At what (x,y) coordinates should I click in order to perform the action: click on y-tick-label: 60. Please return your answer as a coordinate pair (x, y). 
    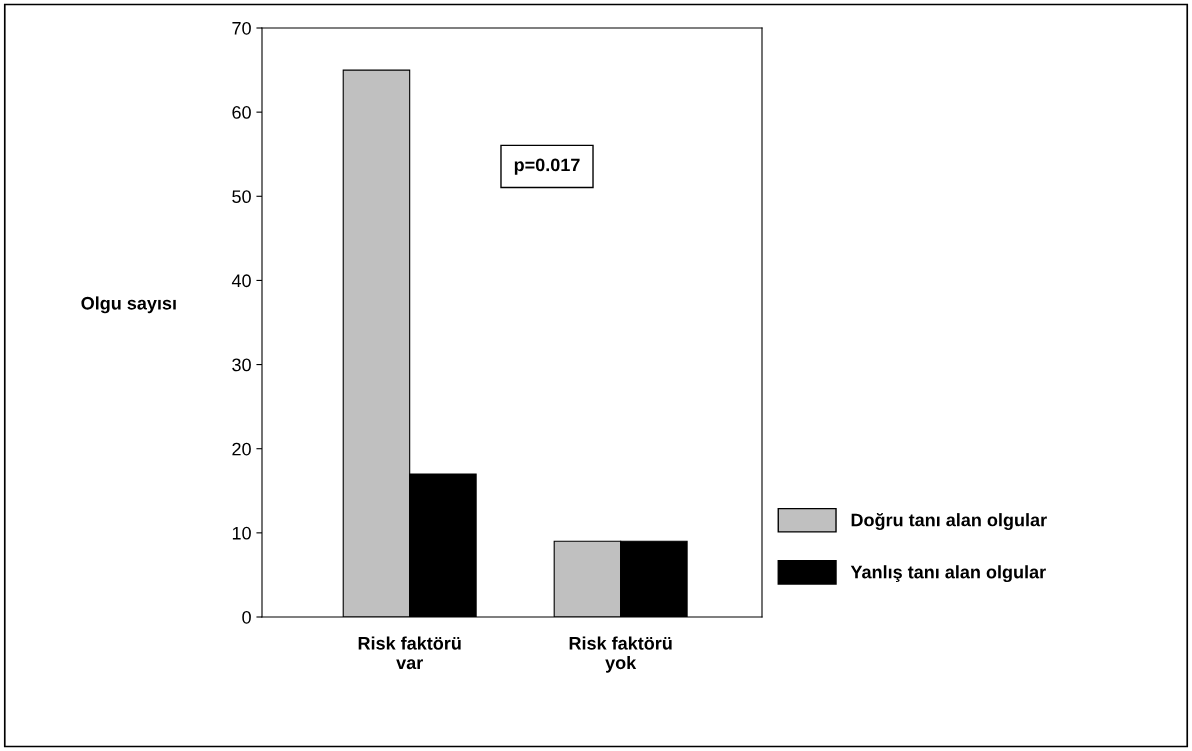
    Looking at the image, I should click on (241, 112).